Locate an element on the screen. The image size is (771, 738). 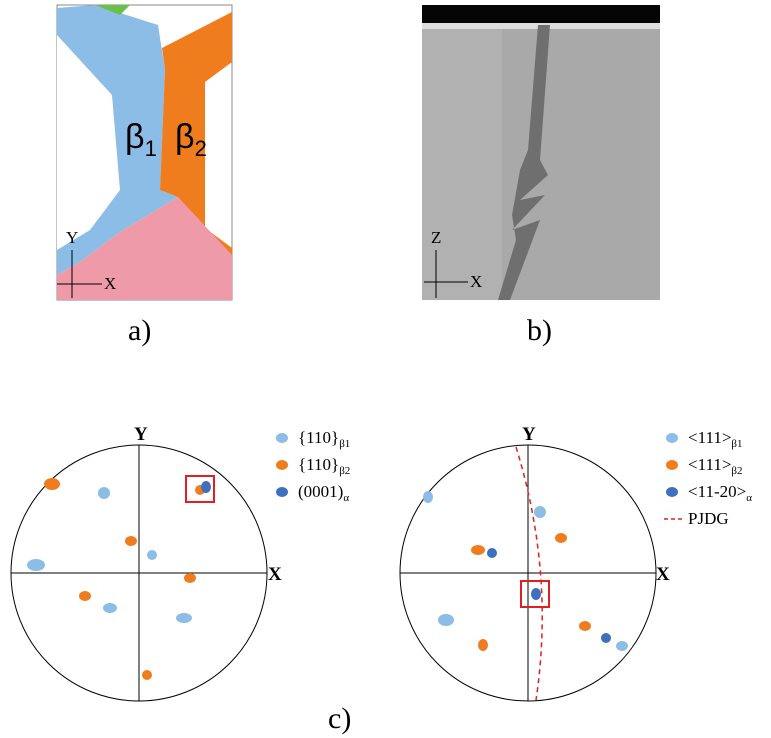
grain-label: β1 is located at coordinates (141, 139).